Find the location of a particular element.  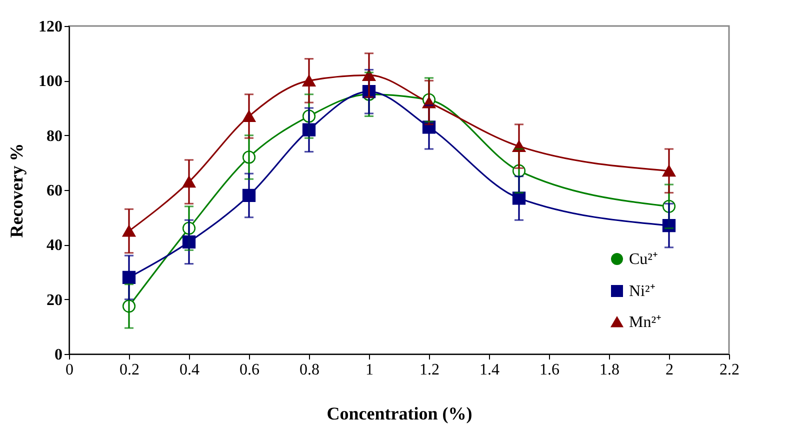

x-tick-label: 0.6 is located at coordinates (250, 370).